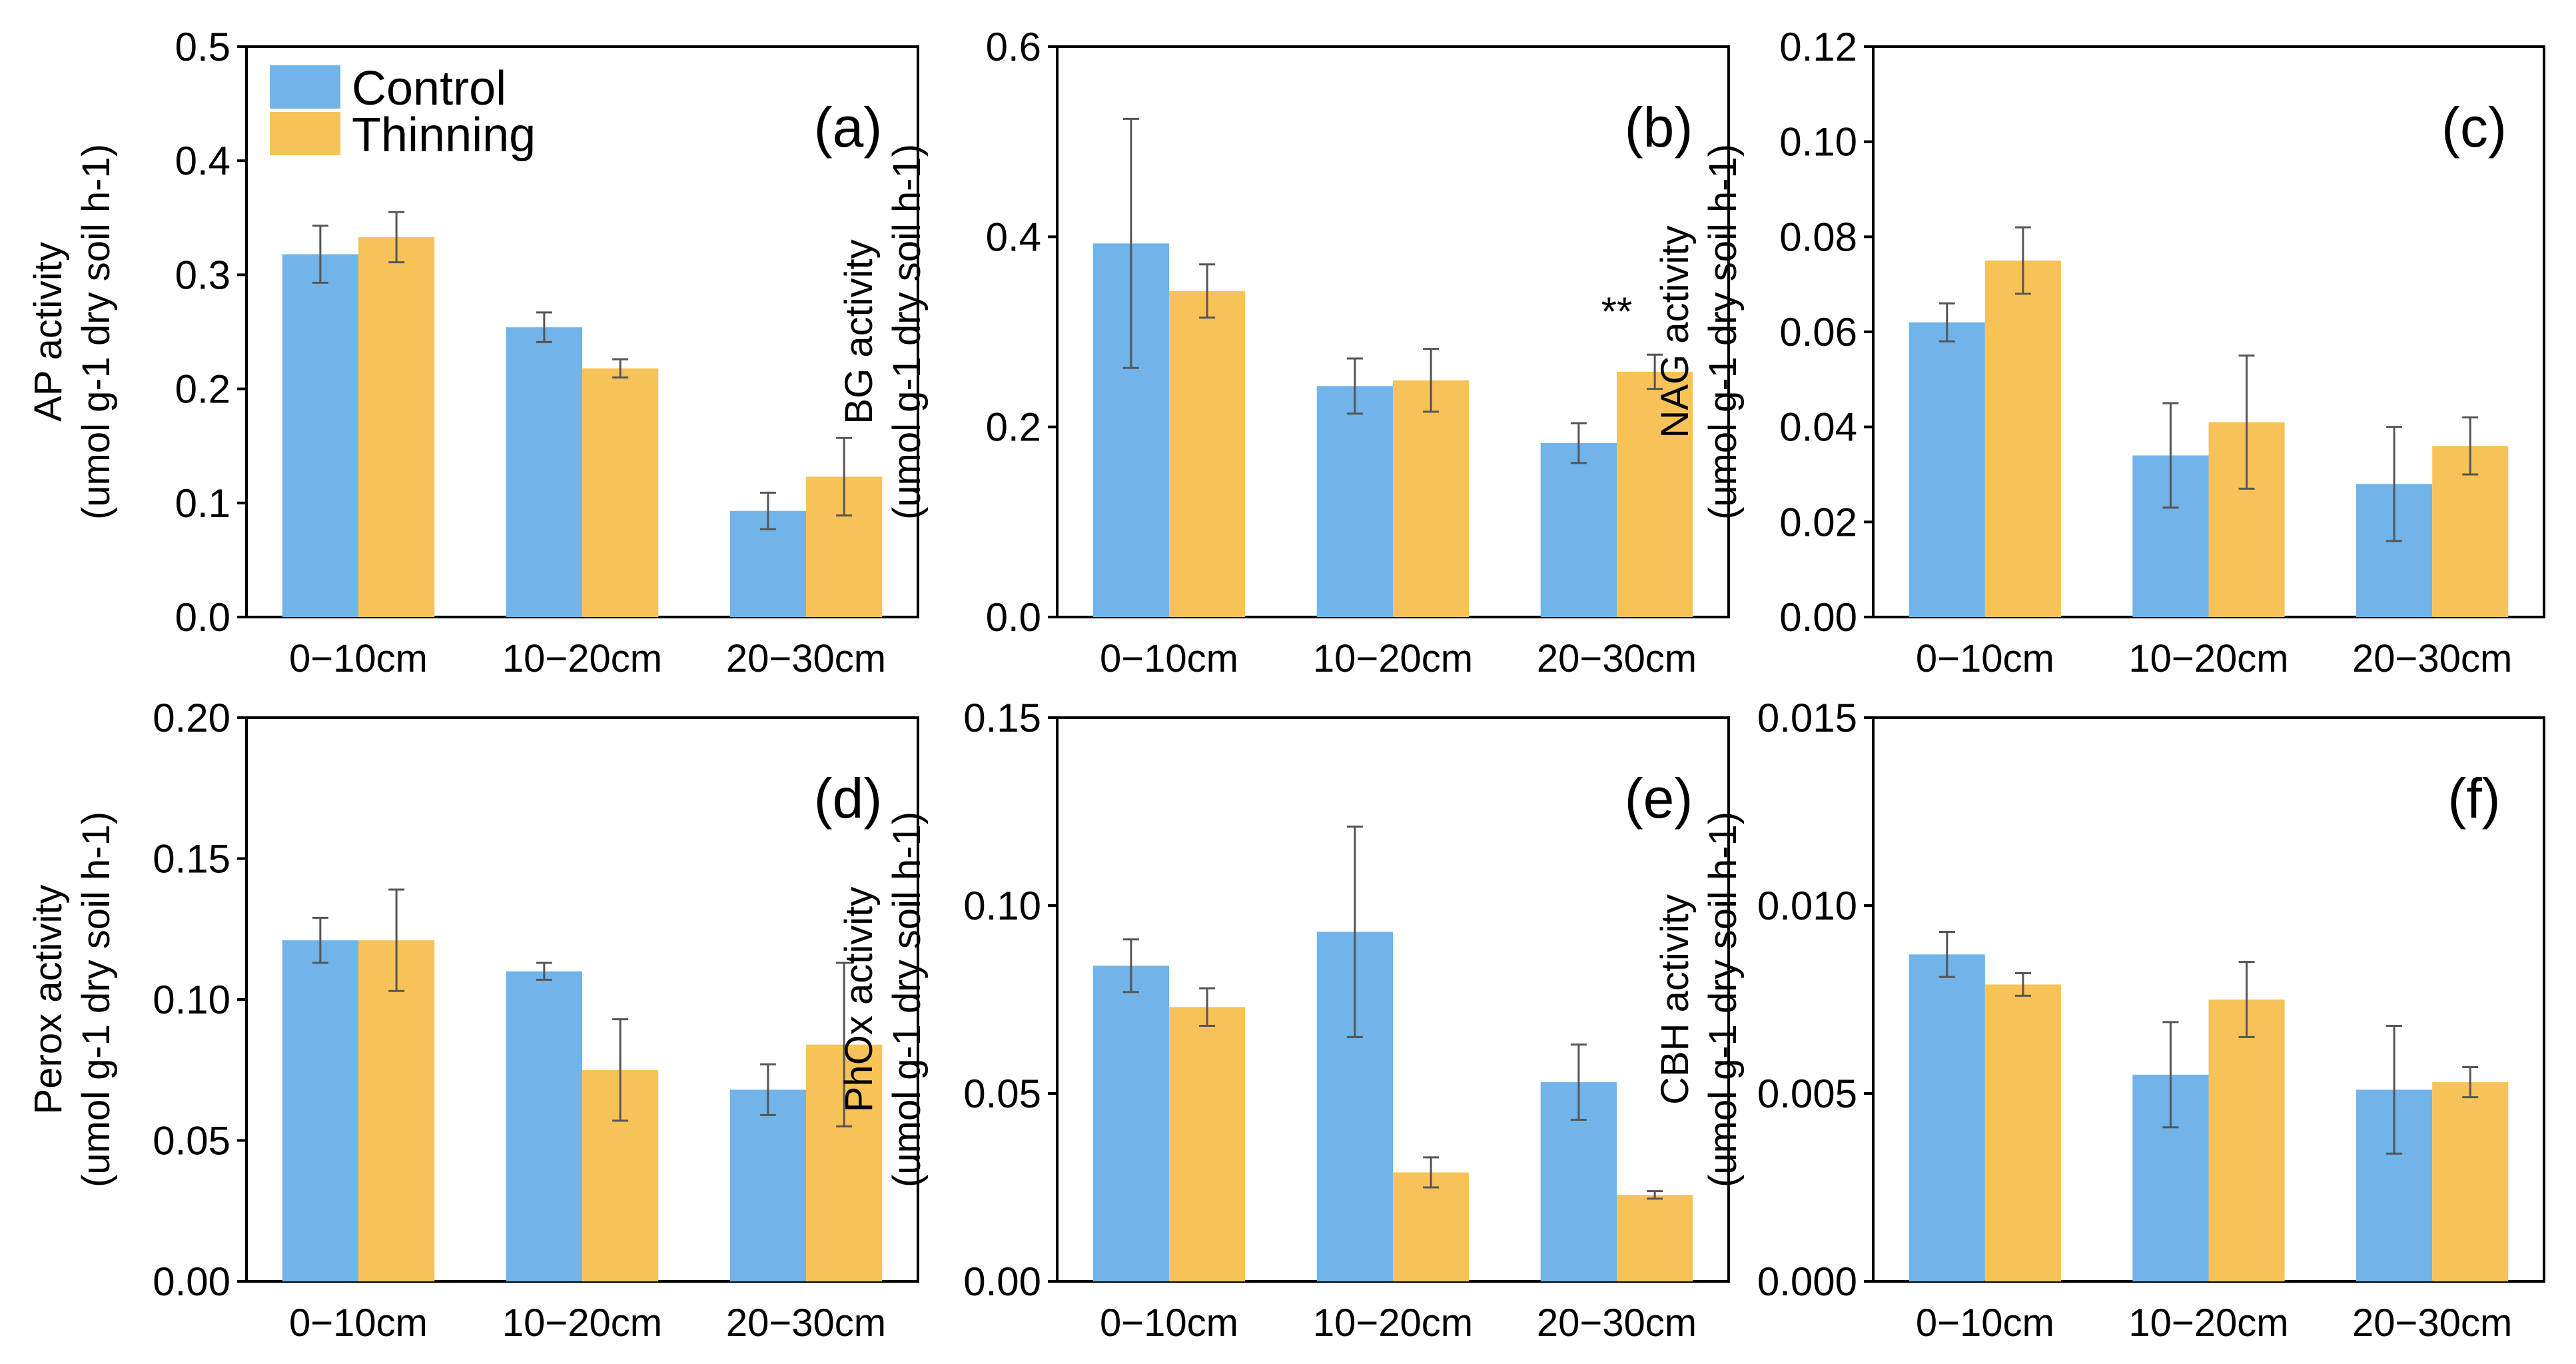 Image resolution: width=2576 pixels, height=1364 pixels. I want to click on y-tick-label: 0.08, so click(1818, 237).